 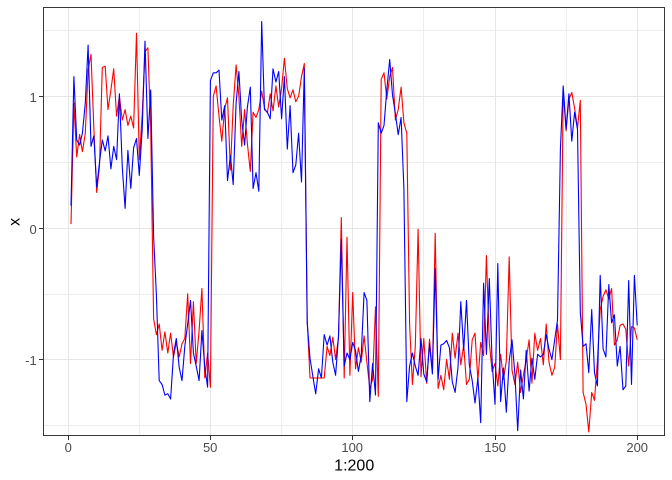 I want to click on svg-text: 150, so click(x=495, y=447).